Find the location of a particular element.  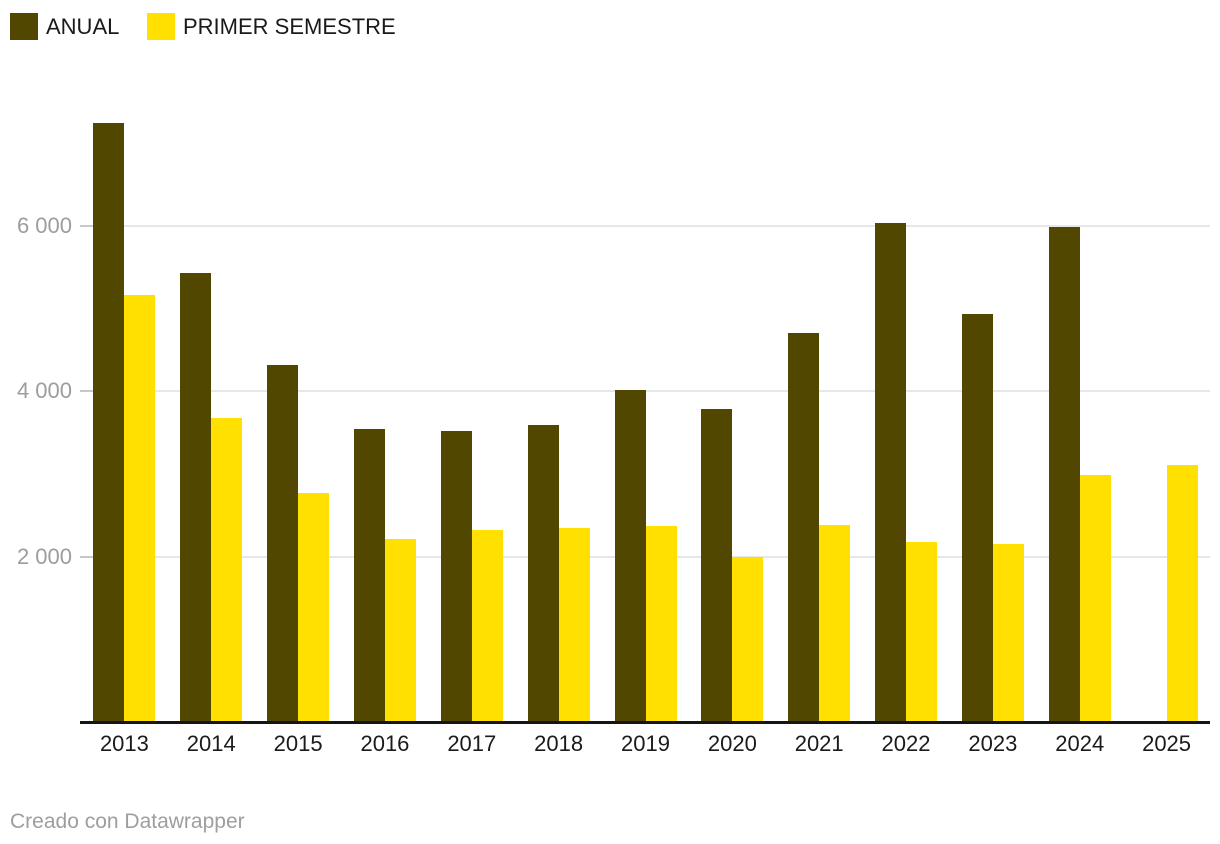

bar-anual-2024 is located at coordinates (1064, 474).